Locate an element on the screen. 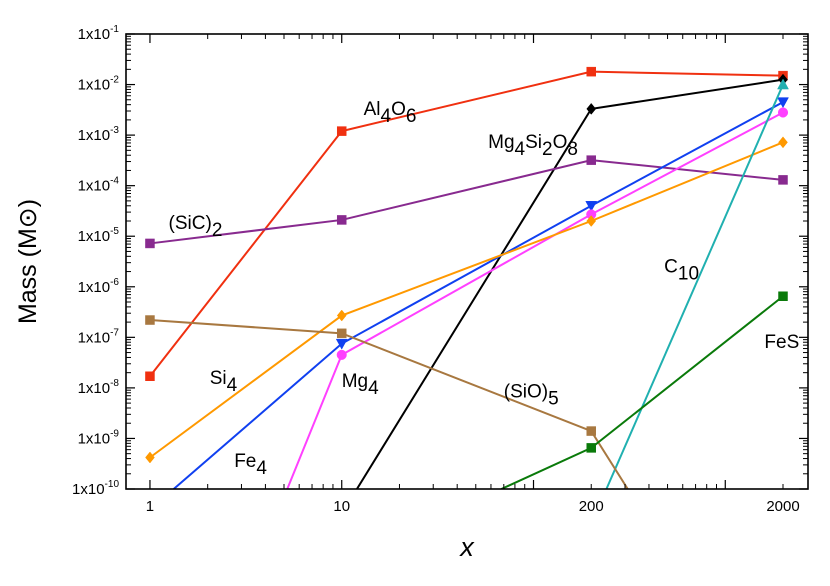 The image size is (830, 586). series-label-sio5: (SiO)5 is located at coordinates (531, 395).